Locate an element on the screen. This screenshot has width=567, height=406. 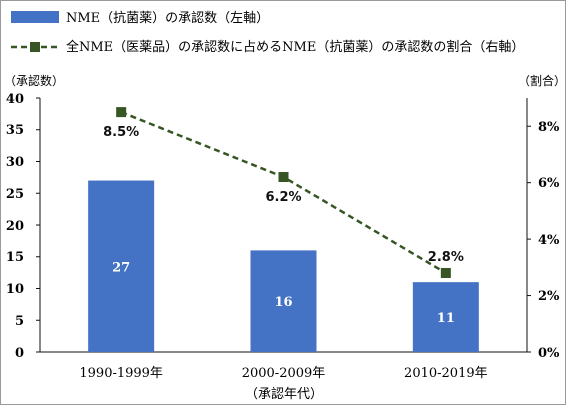
left-ticks: 0 5 10 15 20 25 30 35 40 is located at coordinates (15, 226).